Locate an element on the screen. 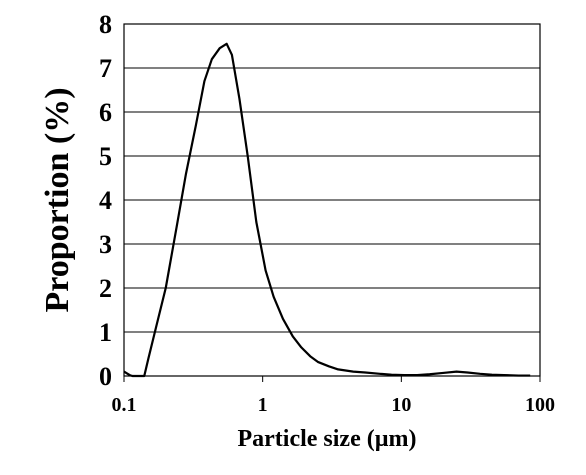 The image size is (586, 475). y-tick-label: 4 is located at coordinates (105, 200).